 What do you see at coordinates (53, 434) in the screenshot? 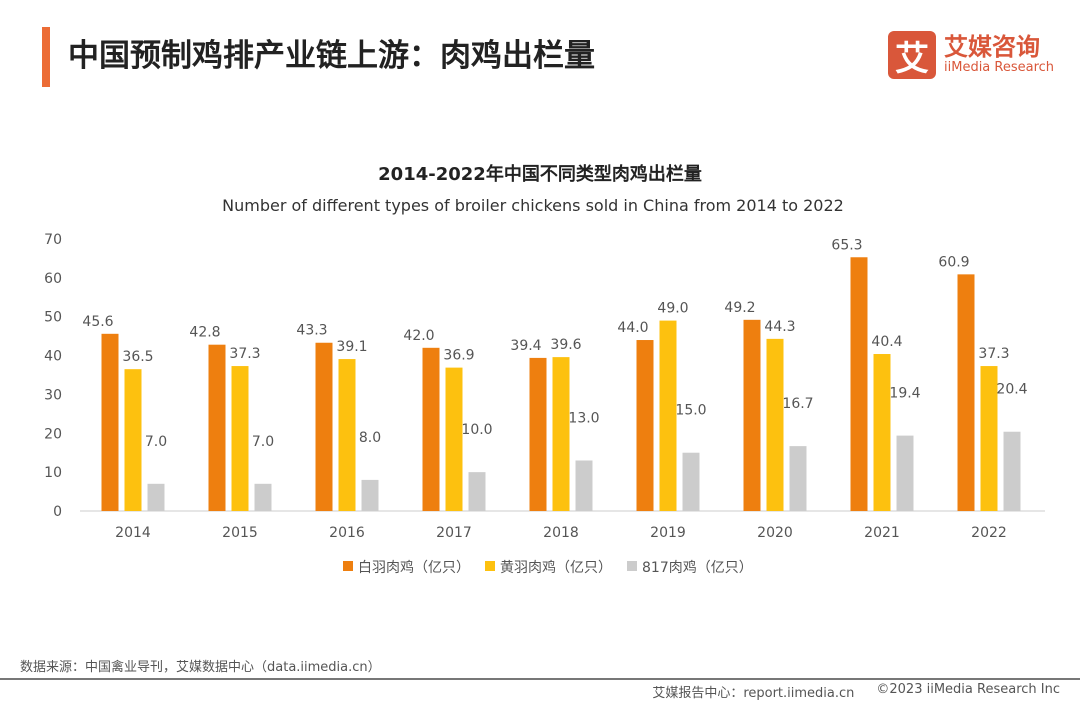
I see `y-tick-label: 20` at bounding box center [53, 434].